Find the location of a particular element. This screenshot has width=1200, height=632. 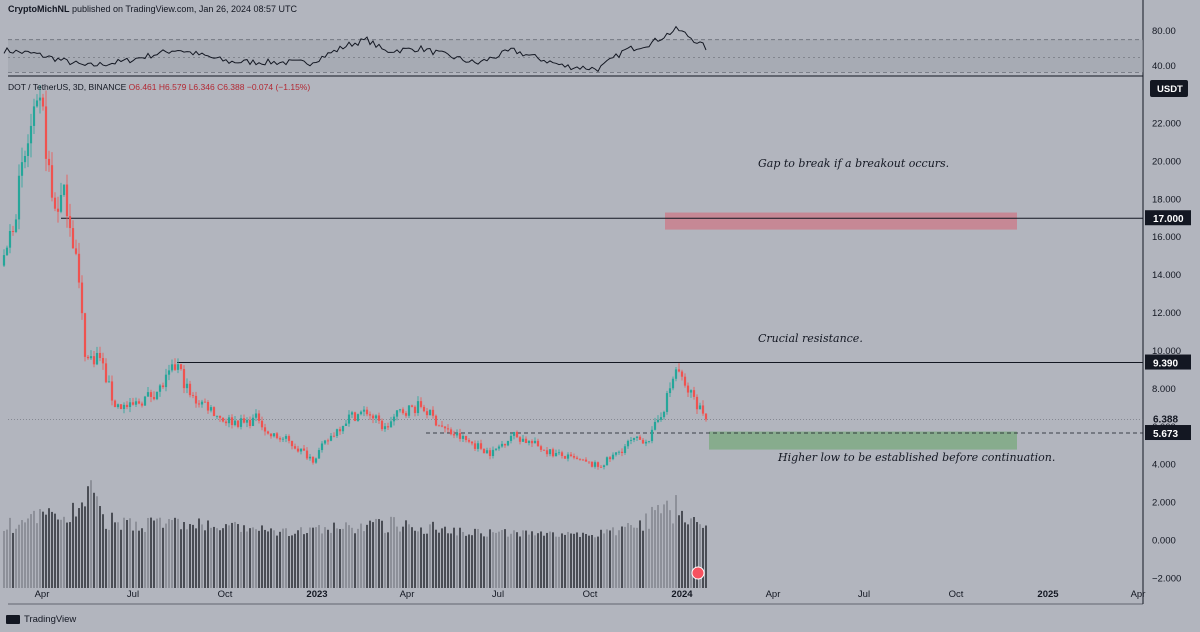

price-tick-label: 8.000 is located at coordinates (1164, 389).